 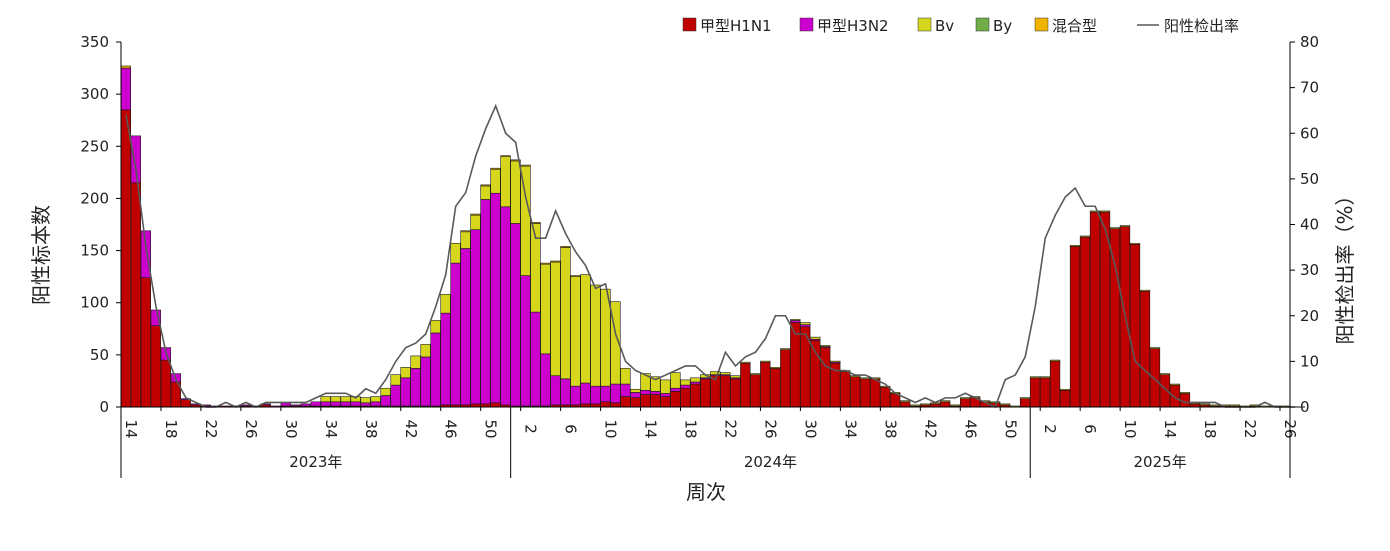 What do you see at coordinates (1309, 179) in the screenshot?
I see `y2-tick-label: 50` at bounding box center [1309, 179].